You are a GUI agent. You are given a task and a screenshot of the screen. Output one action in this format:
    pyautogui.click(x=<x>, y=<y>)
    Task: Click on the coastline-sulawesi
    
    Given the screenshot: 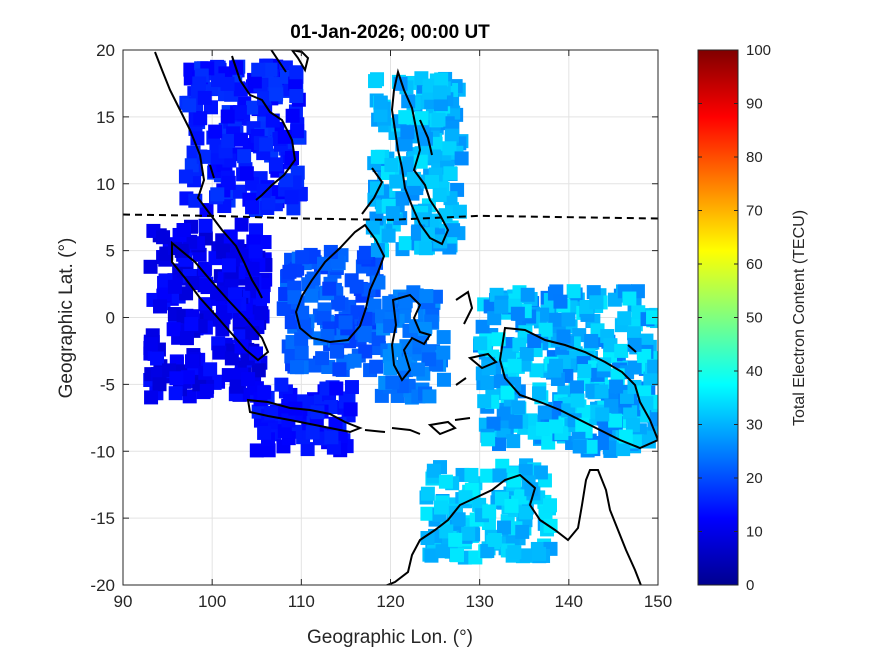 What is the action you would take?
    pyautogui.click(x=411, y=337)
    